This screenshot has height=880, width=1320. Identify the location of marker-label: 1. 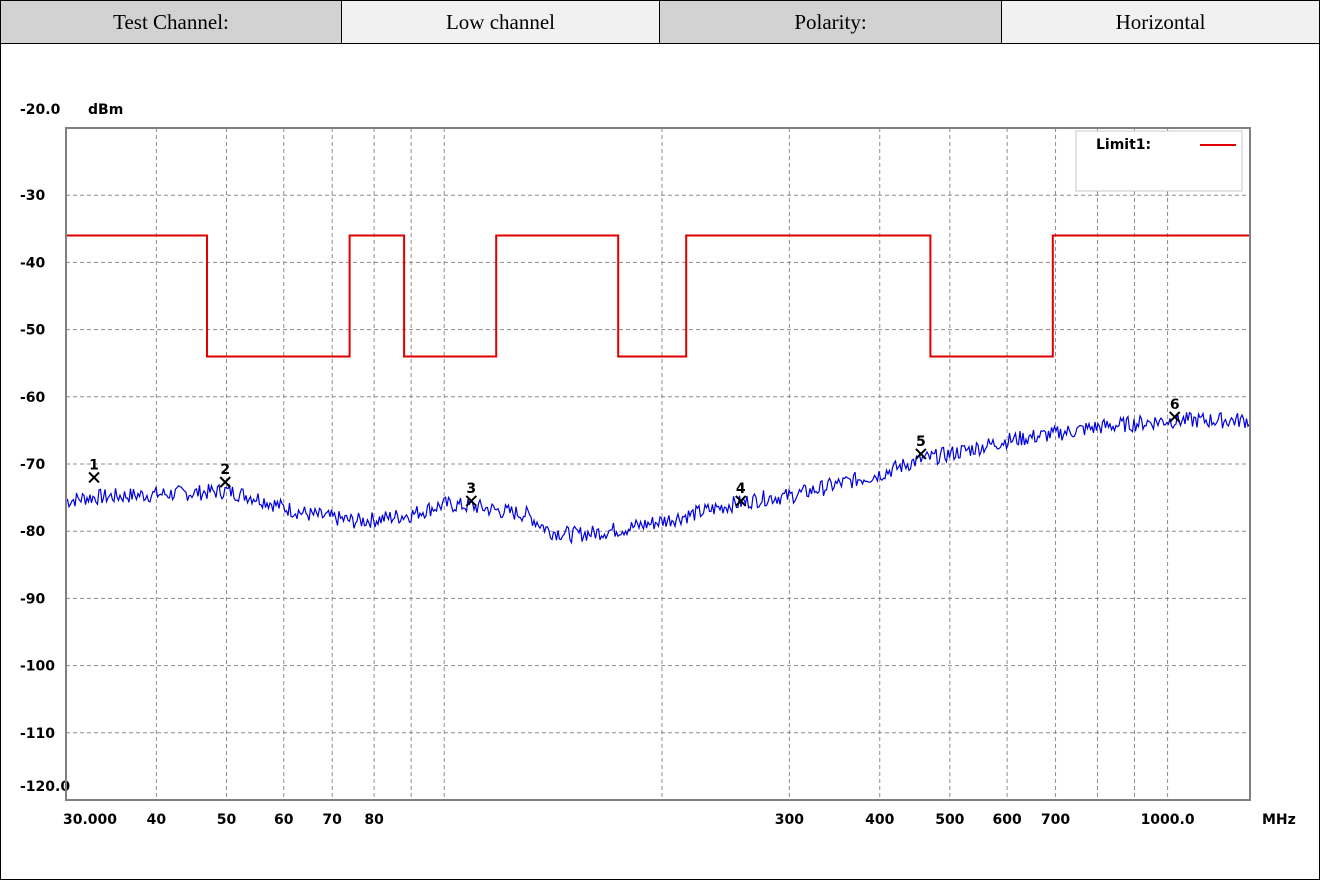
(94, 465).